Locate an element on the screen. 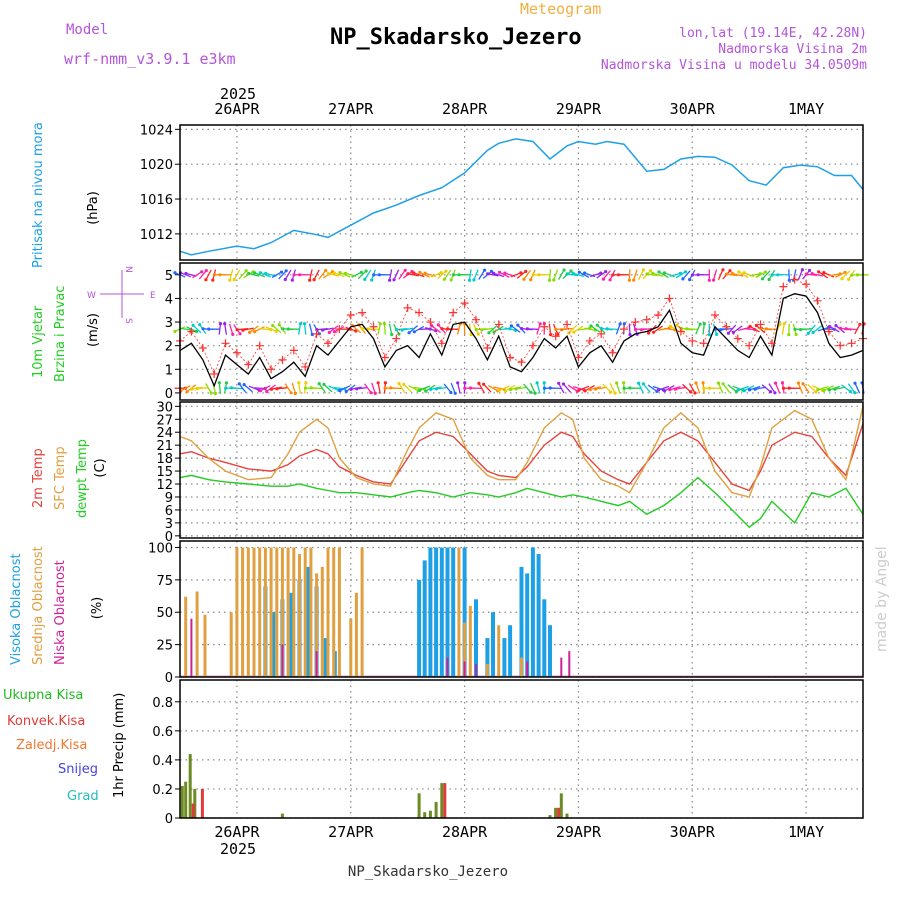 The image size is (900, 900). total-precip-bar is located at coordinates (182, 802).